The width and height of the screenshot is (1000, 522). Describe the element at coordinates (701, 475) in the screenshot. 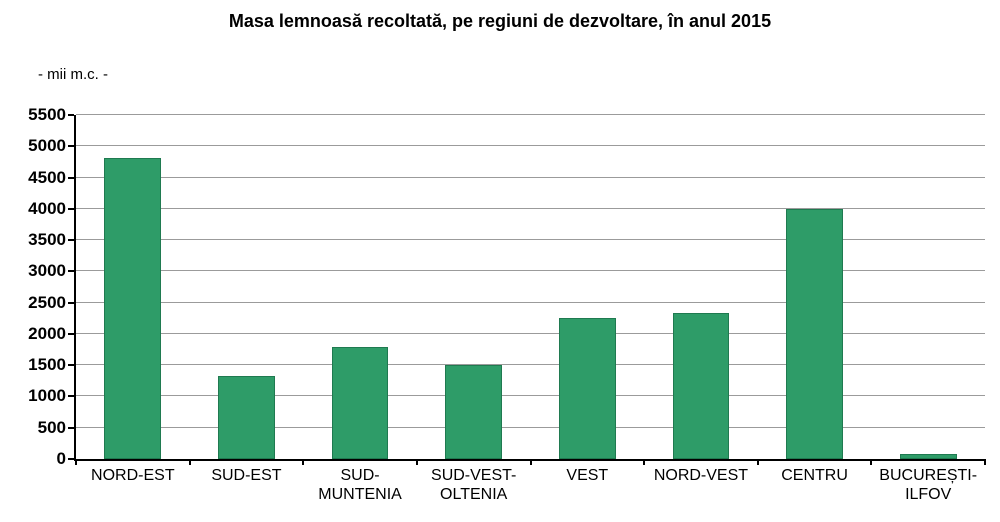

I see `x-label-5: NORD-VEST` at that location.